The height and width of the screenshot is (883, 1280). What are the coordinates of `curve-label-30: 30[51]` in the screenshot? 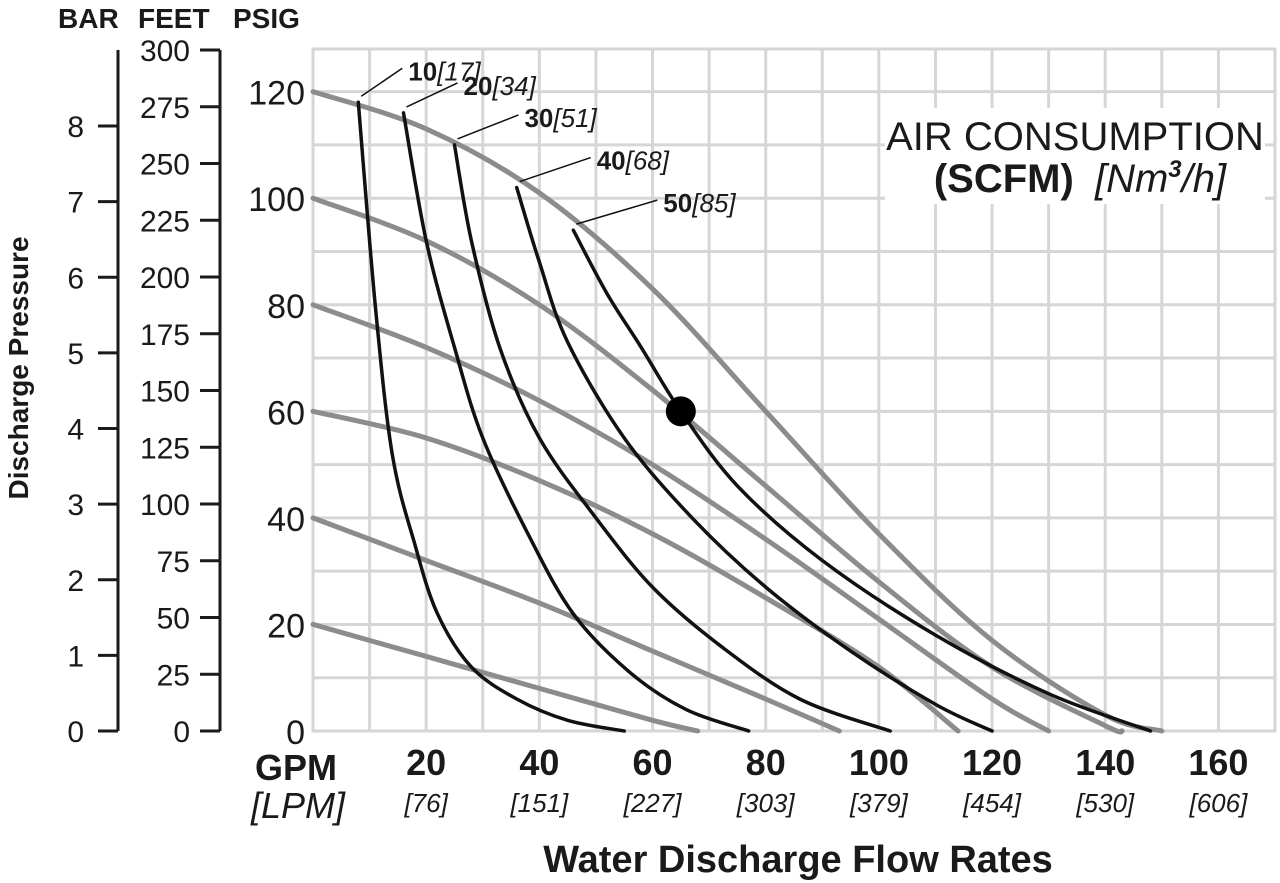 It's located at (560, 118).